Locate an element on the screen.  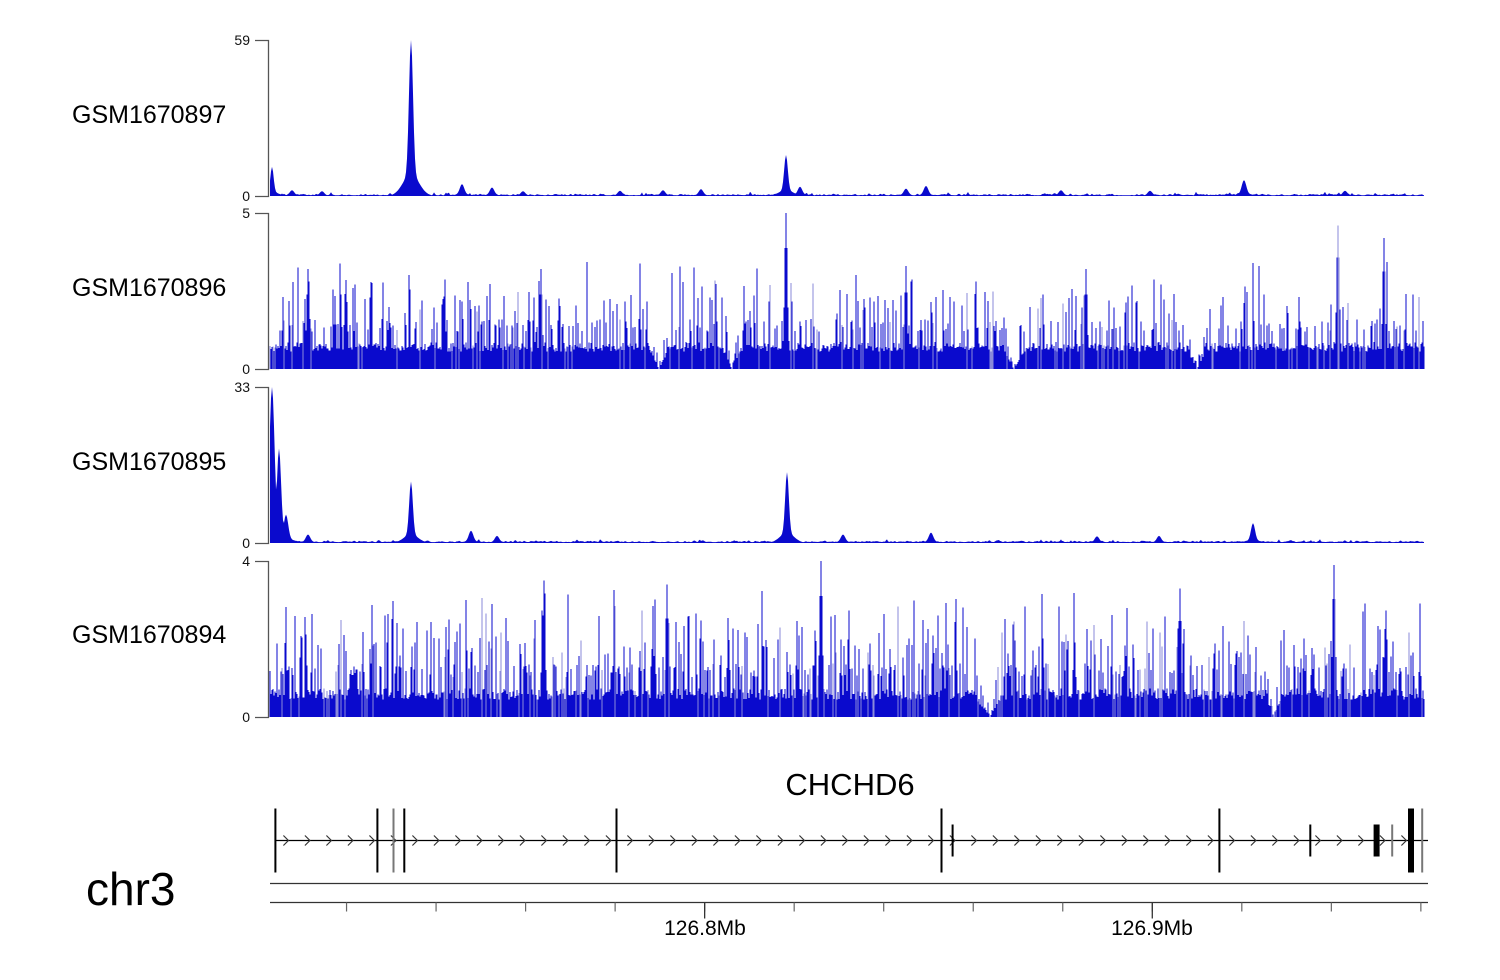
track-label: GSM1670896 is located at coordinates (149, 288).